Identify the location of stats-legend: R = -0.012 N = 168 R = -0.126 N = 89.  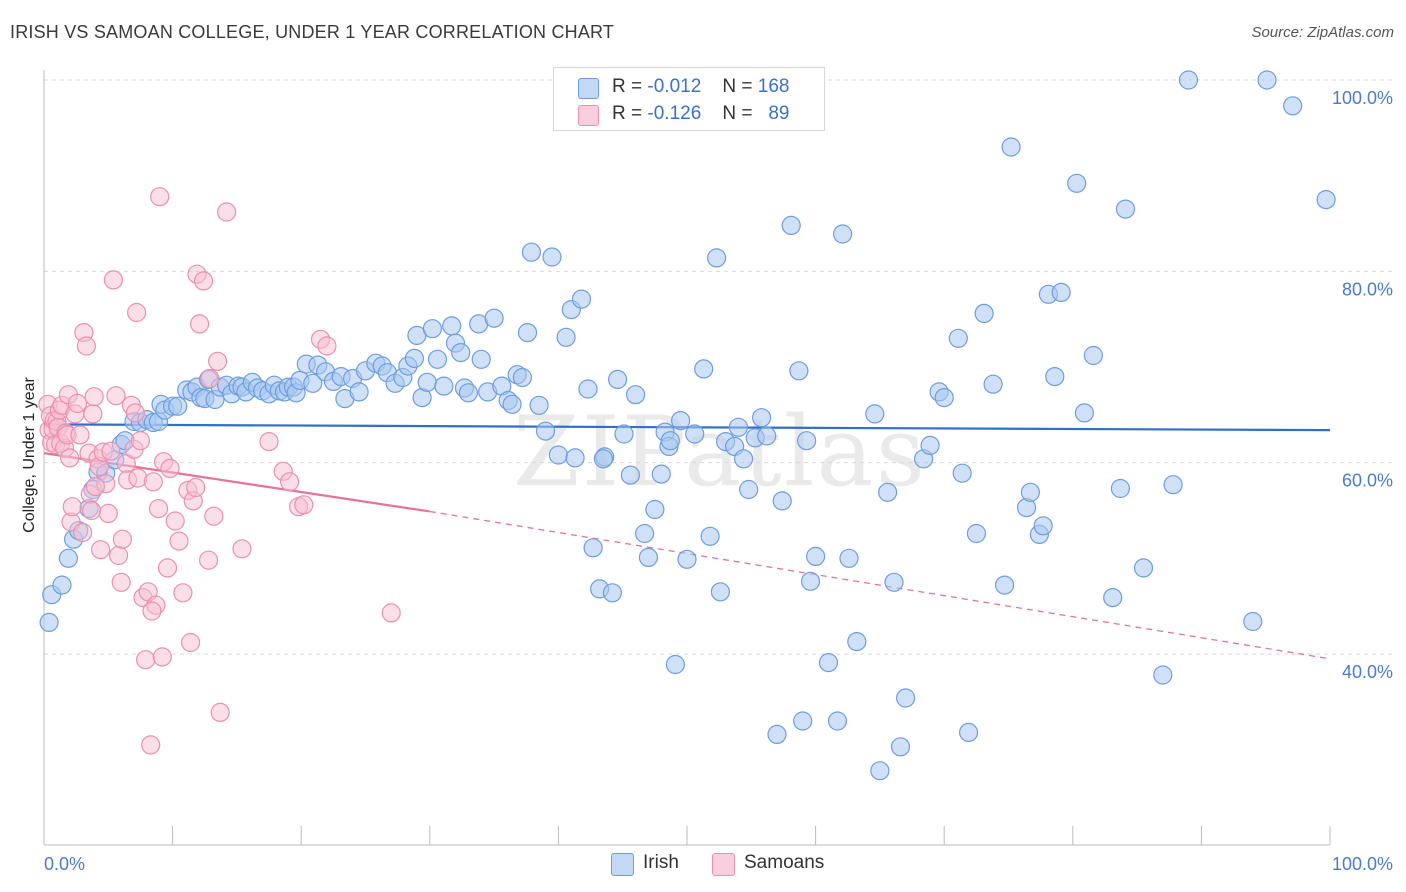
(689, 99).